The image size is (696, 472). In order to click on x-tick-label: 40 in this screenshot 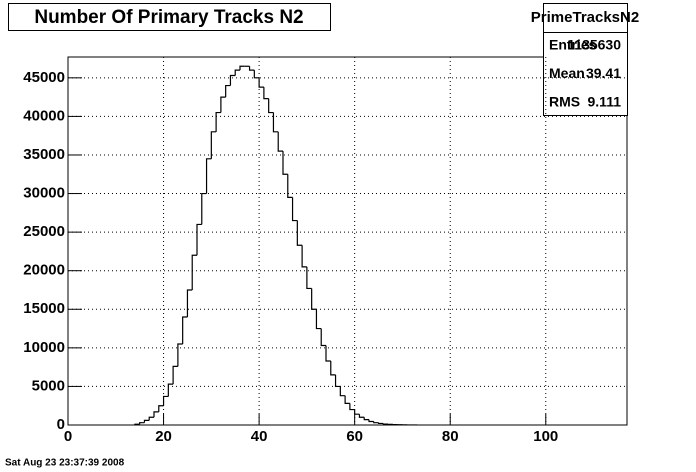, I will do `click(259, 436)`.